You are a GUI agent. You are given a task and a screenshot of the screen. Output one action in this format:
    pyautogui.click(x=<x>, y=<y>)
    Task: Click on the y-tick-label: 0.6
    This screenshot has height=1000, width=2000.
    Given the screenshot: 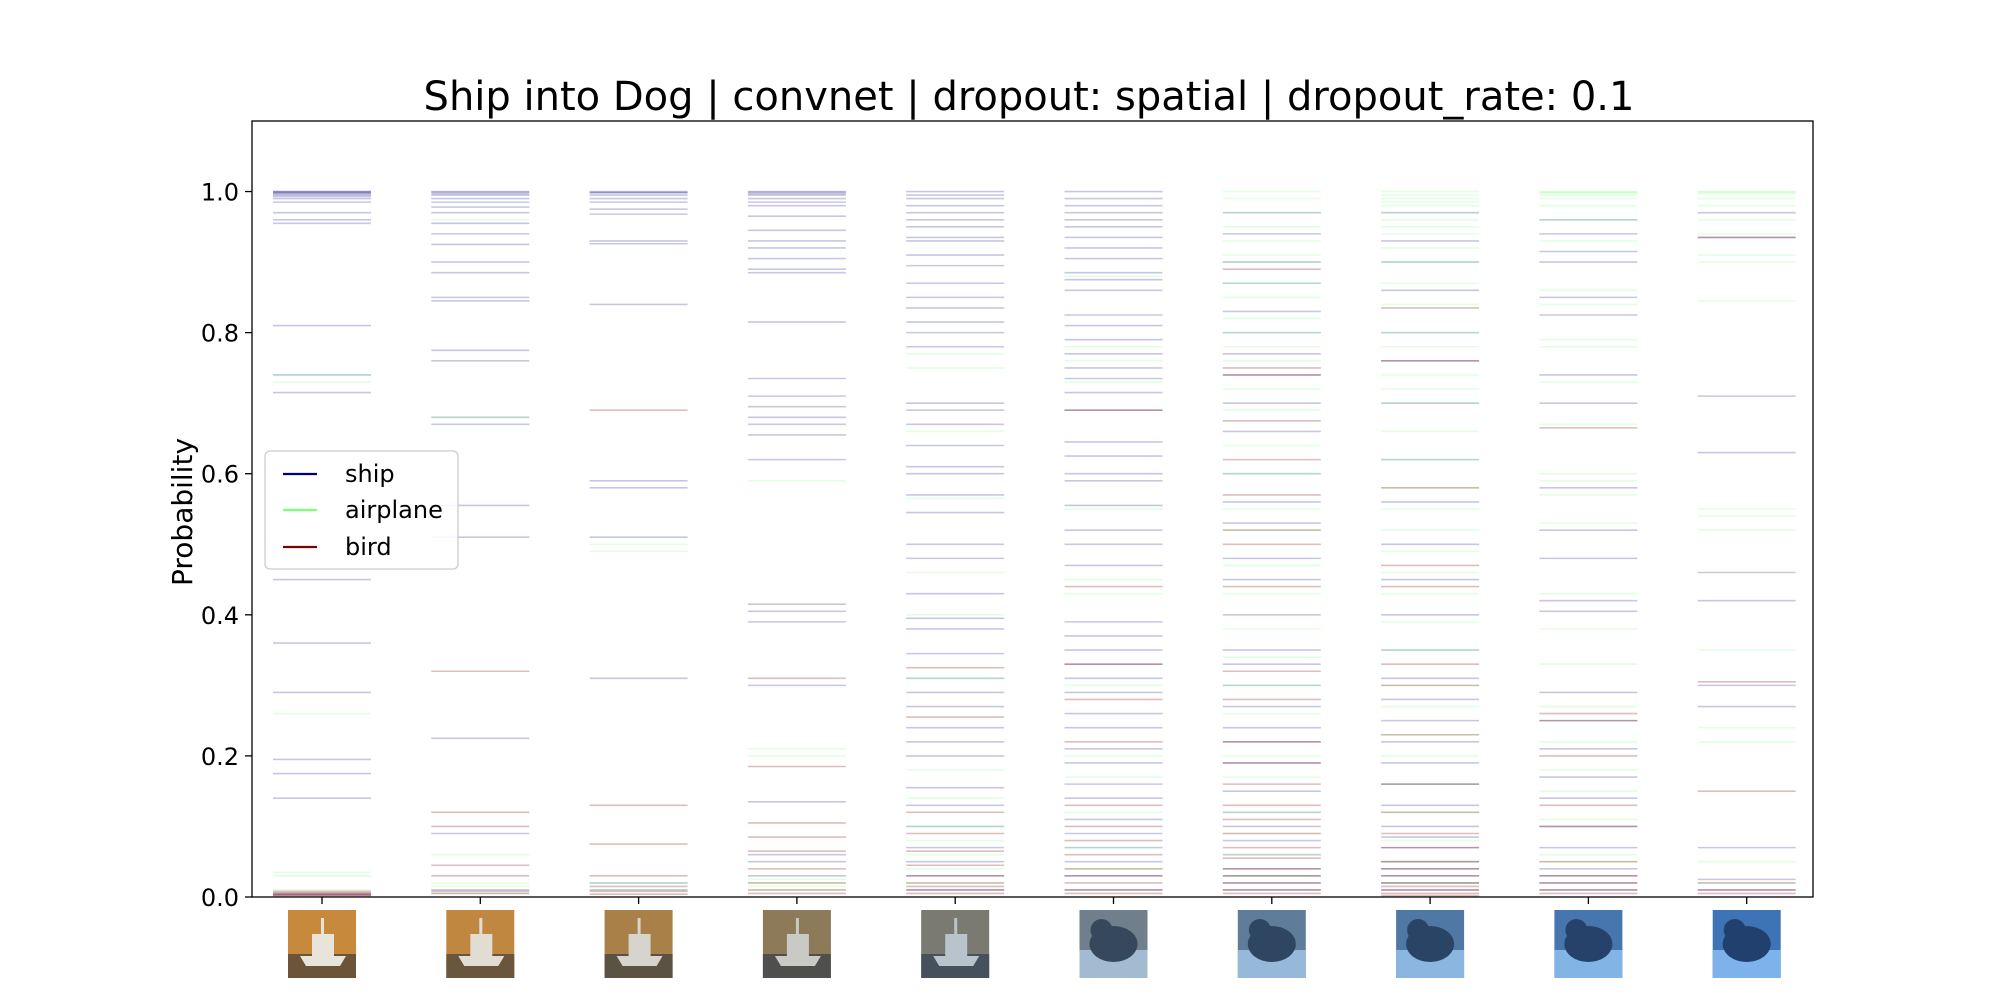 What is the action you would take?
    pyautogui.click(x=220, y=475)
    